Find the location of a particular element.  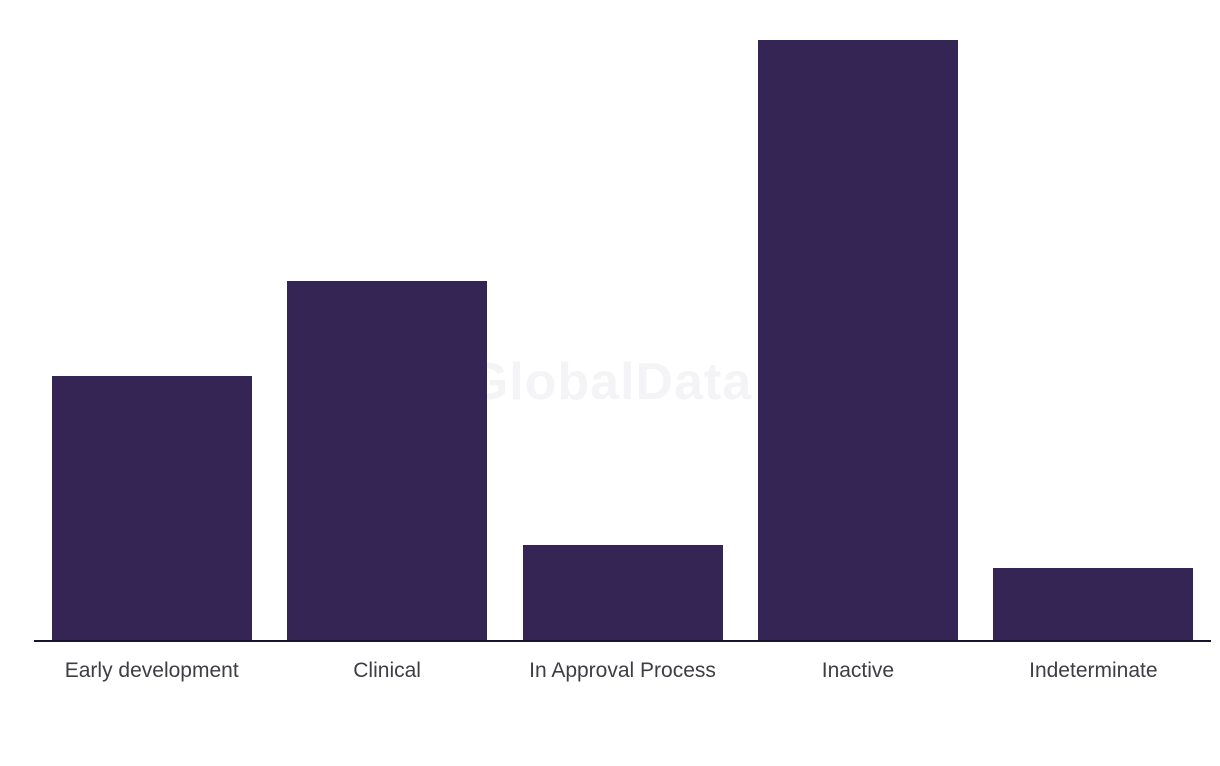

label-slot-clinical: Clinical is located at coordinates (386, 671).